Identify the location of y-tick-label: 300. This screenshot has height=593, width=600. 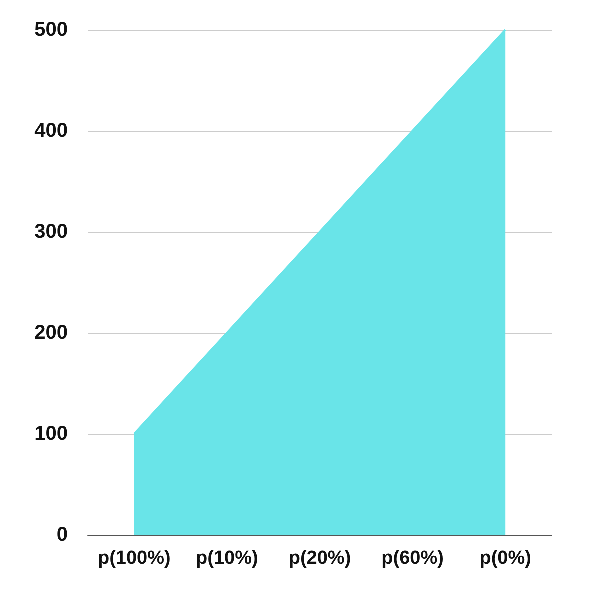
(51, 232).